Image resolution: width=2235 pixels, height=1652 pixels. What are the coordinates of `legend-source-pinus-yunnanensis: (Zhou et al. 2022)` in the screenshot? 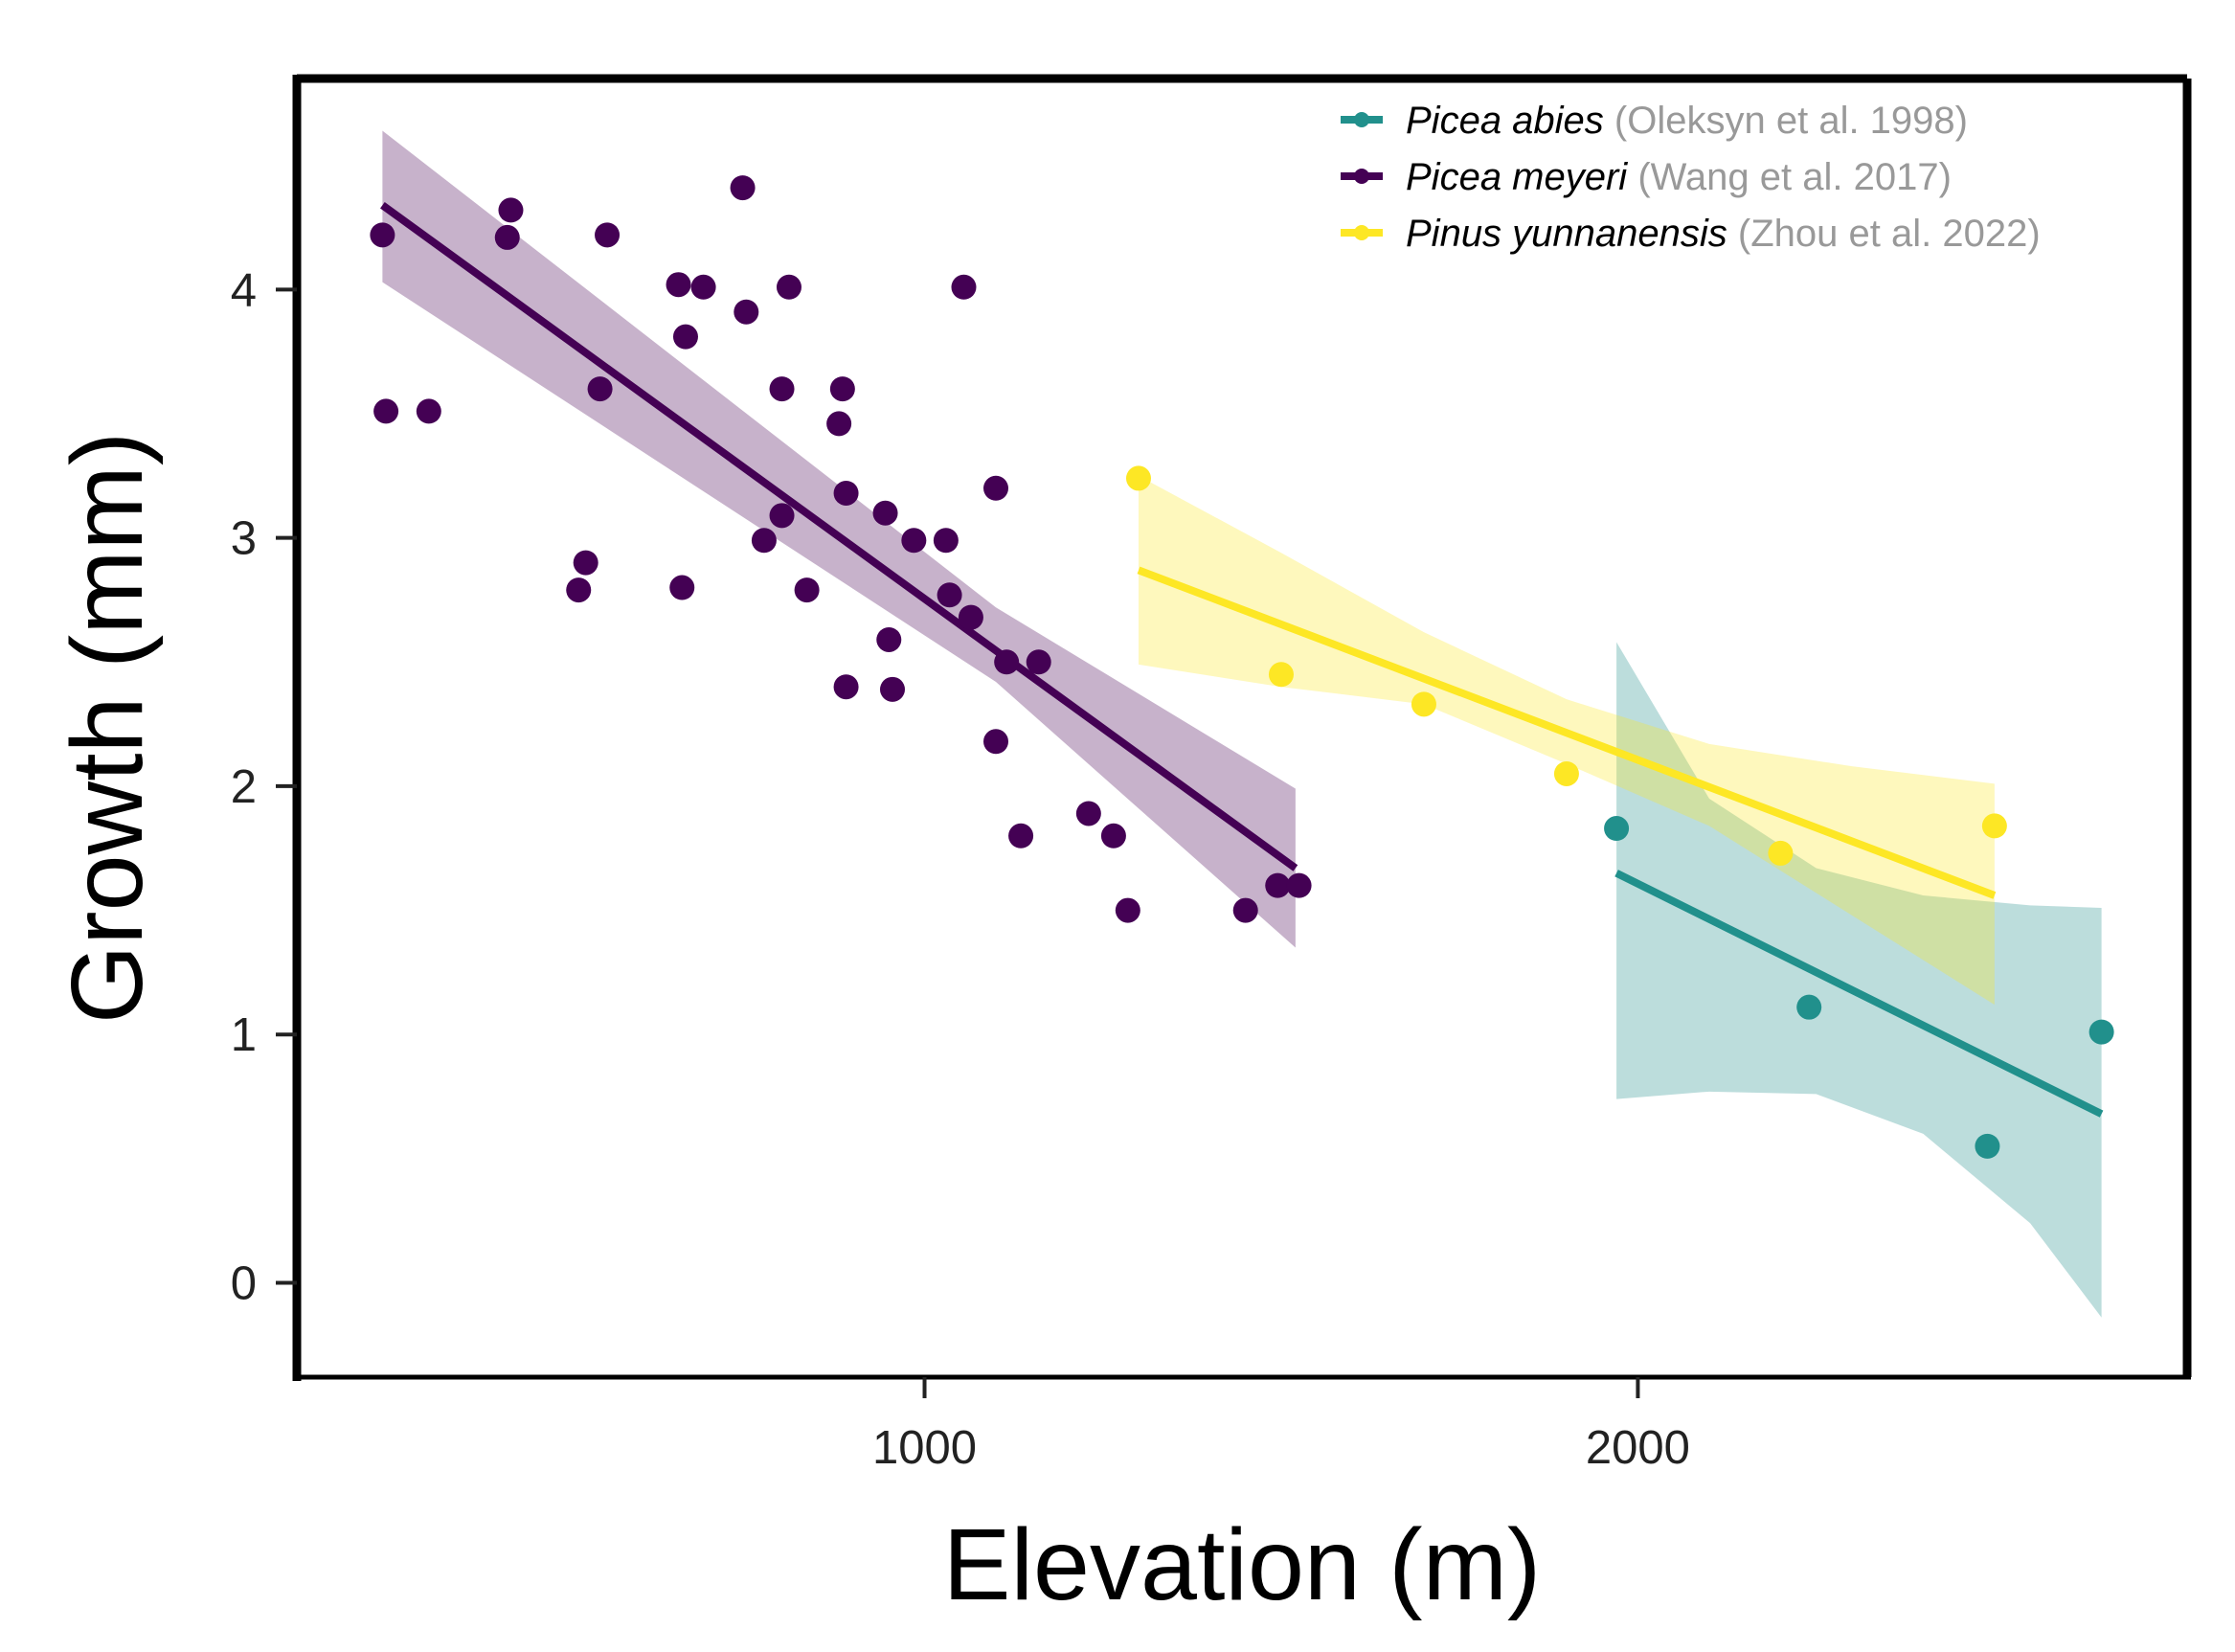 It's located at (1889, 234).